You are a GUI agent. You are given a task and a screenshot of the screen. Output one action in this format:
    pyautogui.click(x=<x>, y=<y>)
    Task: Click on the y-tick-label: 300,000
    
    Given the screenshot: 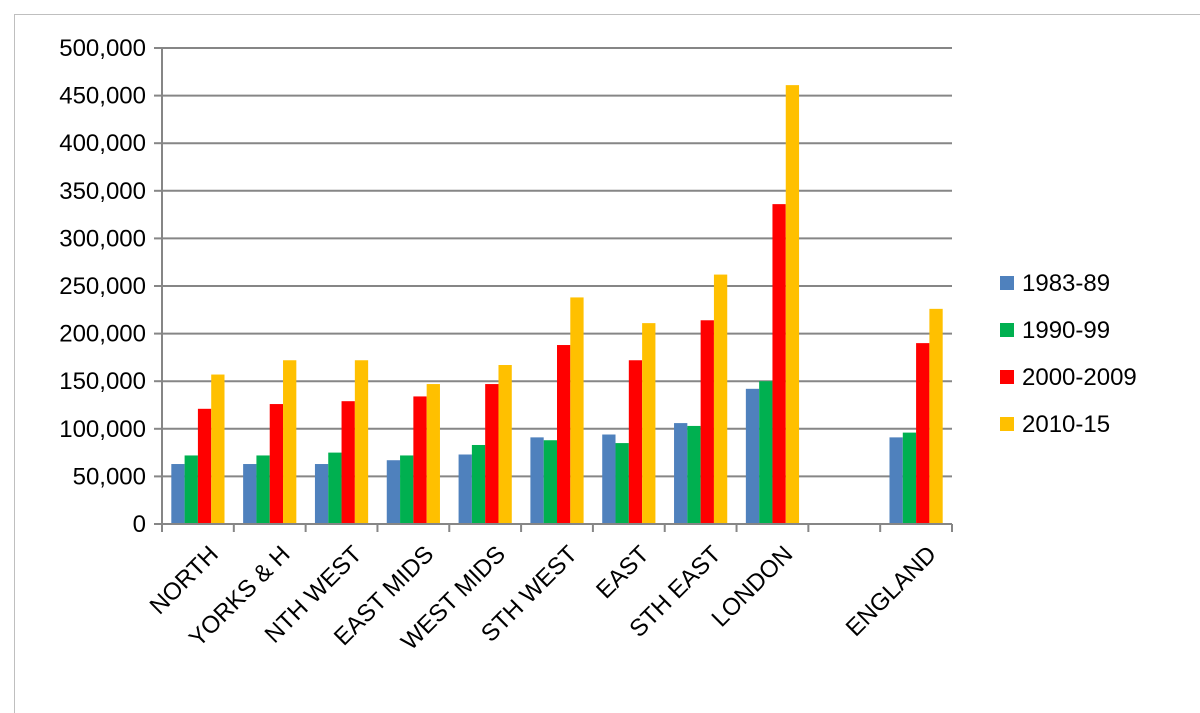 What is the action you would take?
    pyautogui.click(x=102, y=238)
    